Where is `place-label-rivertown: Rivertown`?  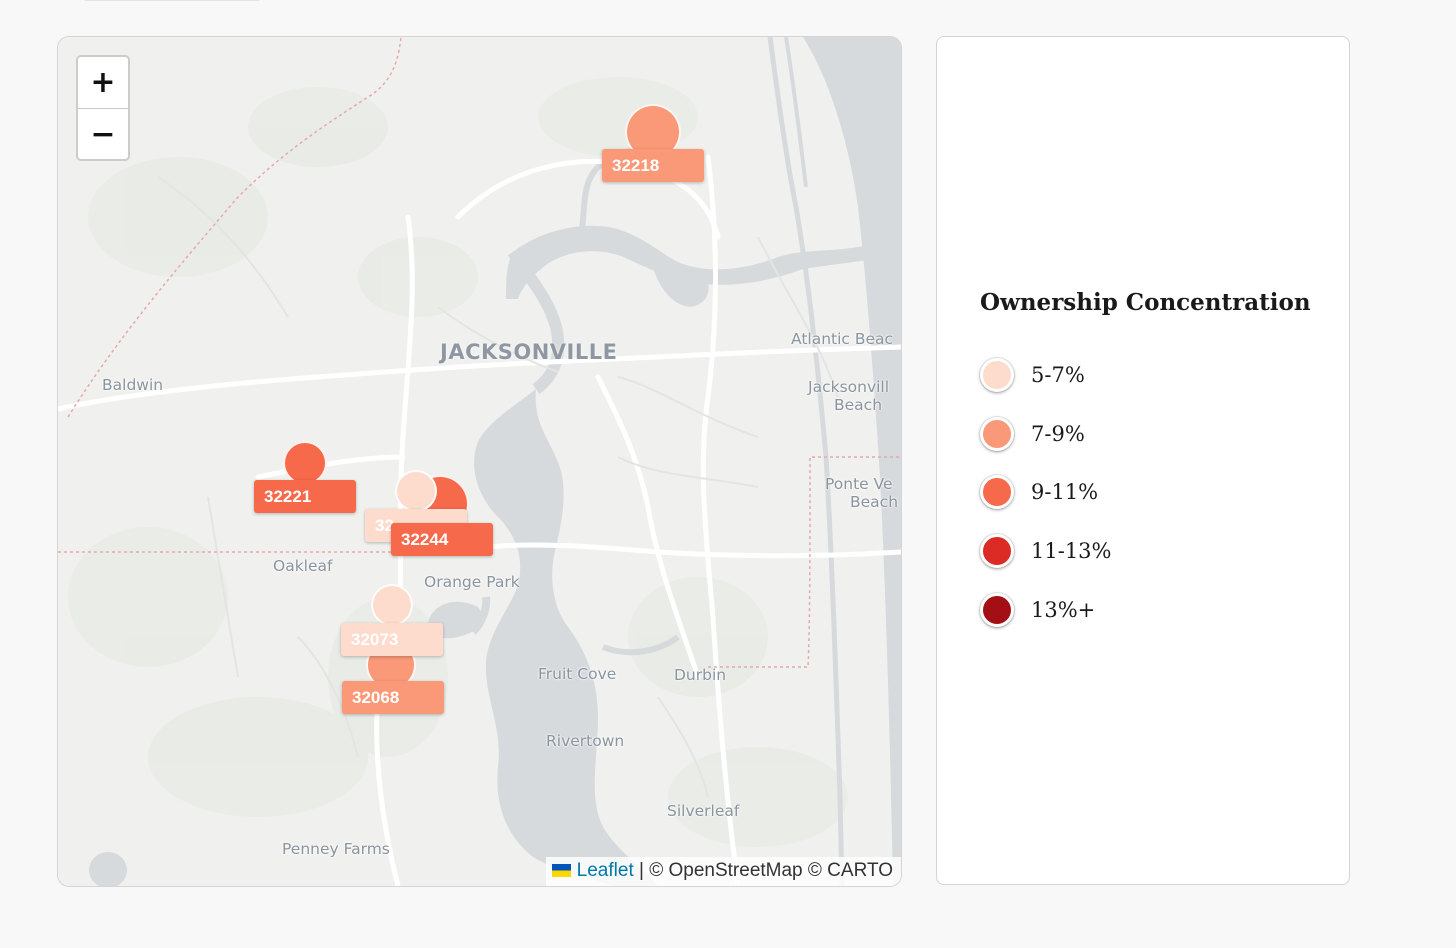 place-label-rivertown: Rivertown is located at coordinates (585, 741).